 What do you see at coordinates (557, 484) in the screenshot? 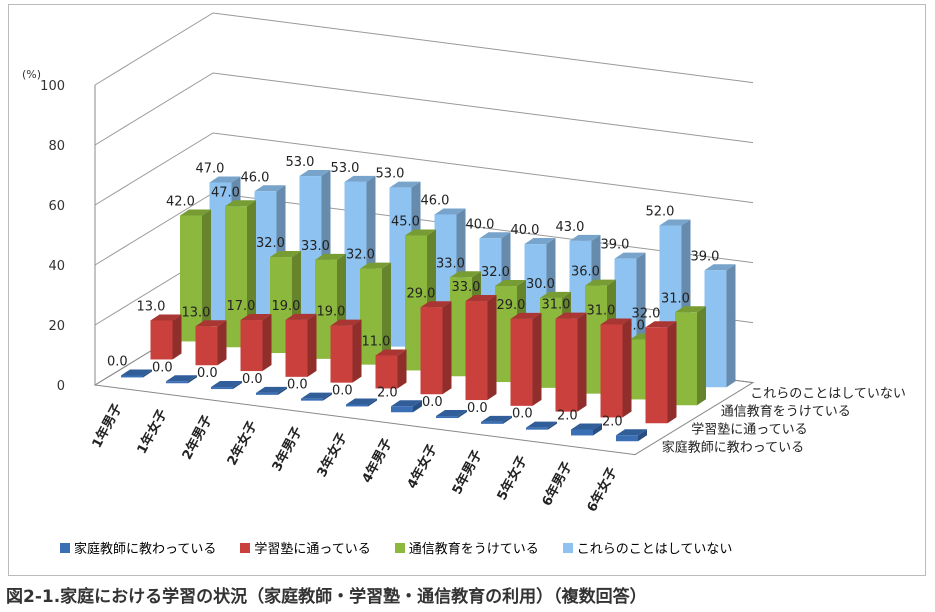
I see `category-label: 6年男子` at bounding box center [557, 484].